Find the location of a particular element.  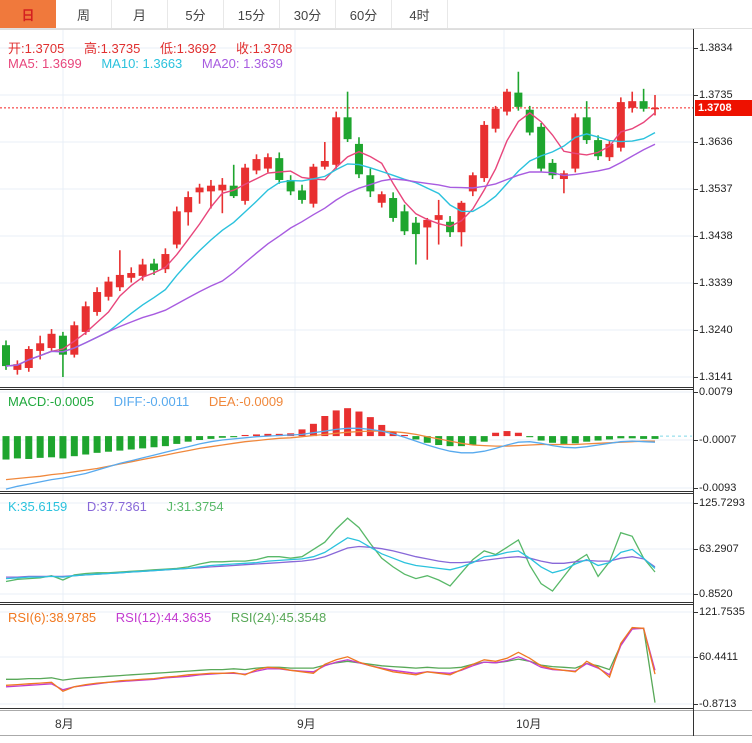

axis-label: -0.8713 is located at coordinates (718, 704).